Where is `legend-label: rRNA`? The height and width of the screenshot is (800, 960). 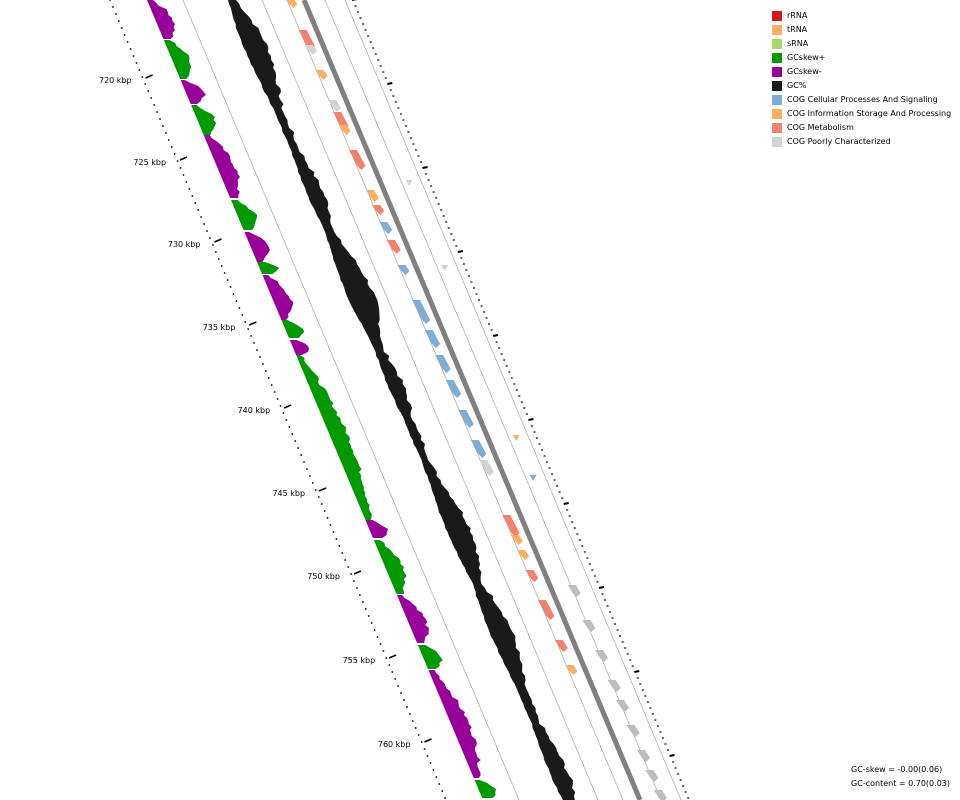 legend-label: rRNA is located at coordinates (797, 15).